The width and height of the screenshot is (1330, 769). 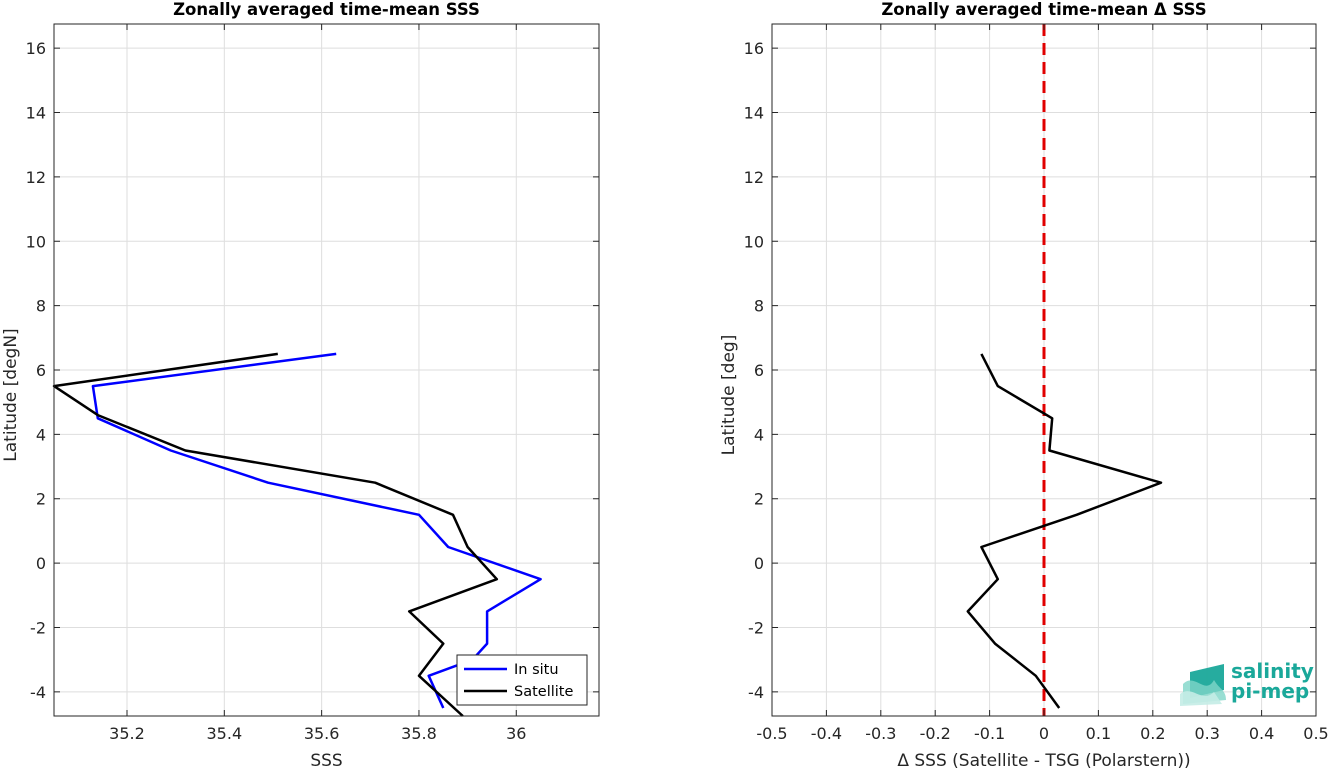 What do you see at coordinates (935, 733) in the screenshot?
I see `x-tick-label: -0.2` at bounding box center [935, 733].